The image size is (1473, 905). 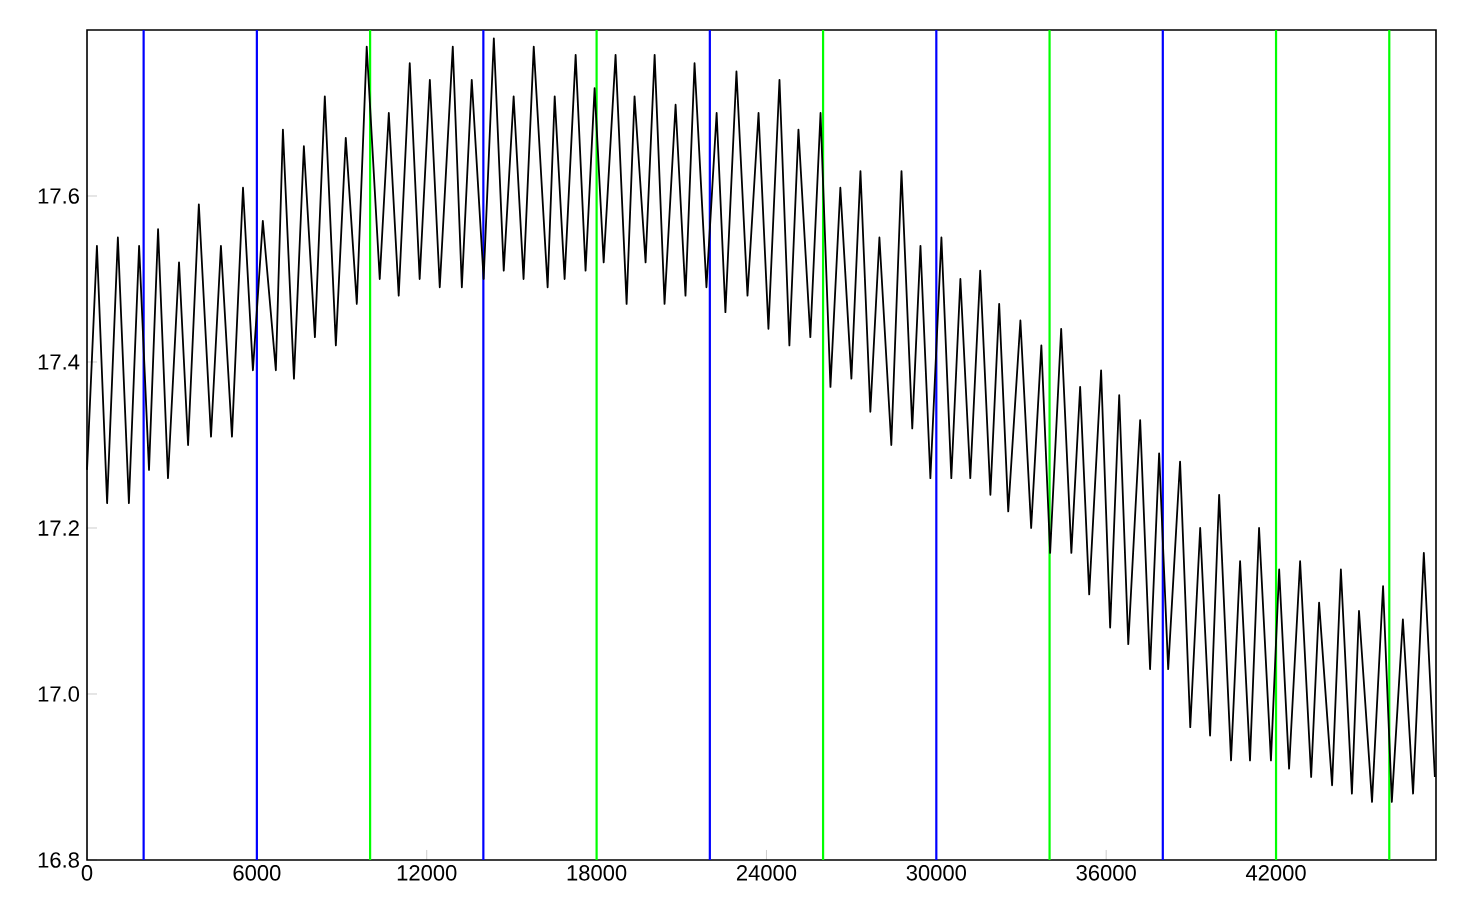 I want to click on y-tick-label: 16.8, so click(x=58, y=860).